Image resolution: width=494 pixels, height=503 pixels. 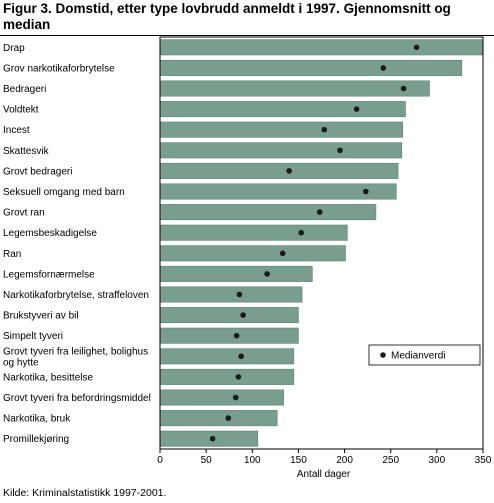 What do you see at coordinates (33, 336) in the screenshot?
I see `category-label: Simpelt tyveri` at bounding box center [33, 336].